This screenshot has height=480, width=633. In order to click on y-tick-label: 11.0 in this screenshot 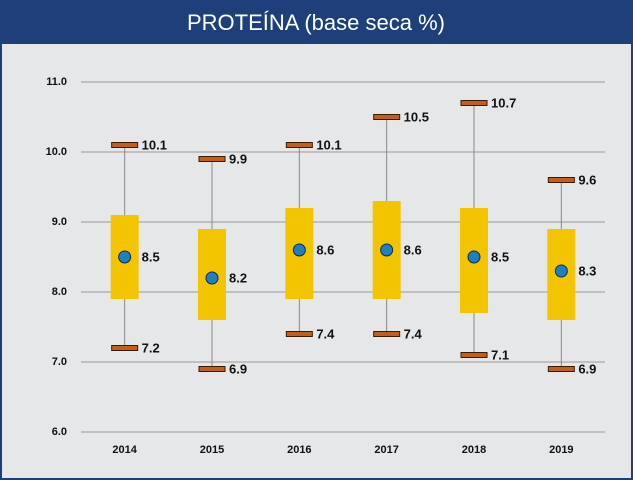, I will do `click(56, 82)`.